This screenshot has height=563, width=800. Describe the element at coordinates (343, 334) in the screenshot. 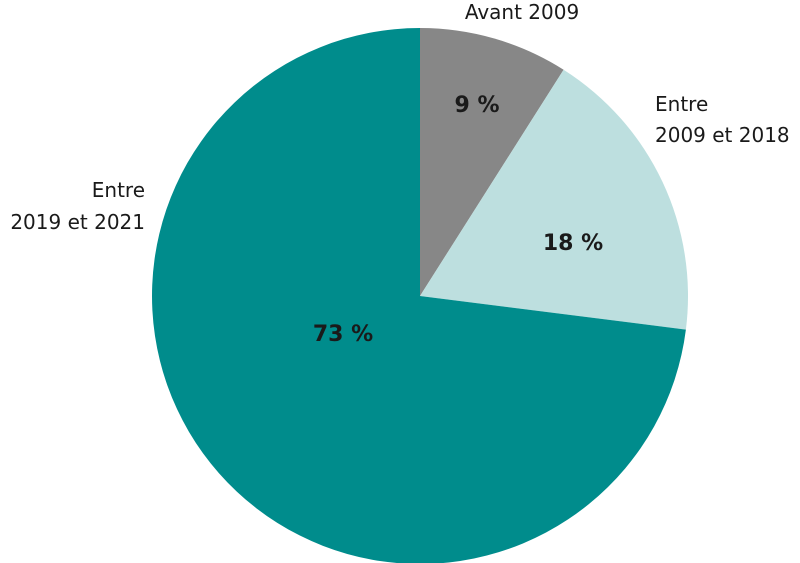

I see `slice-value-label-2019-2021: 73 %` at that location.